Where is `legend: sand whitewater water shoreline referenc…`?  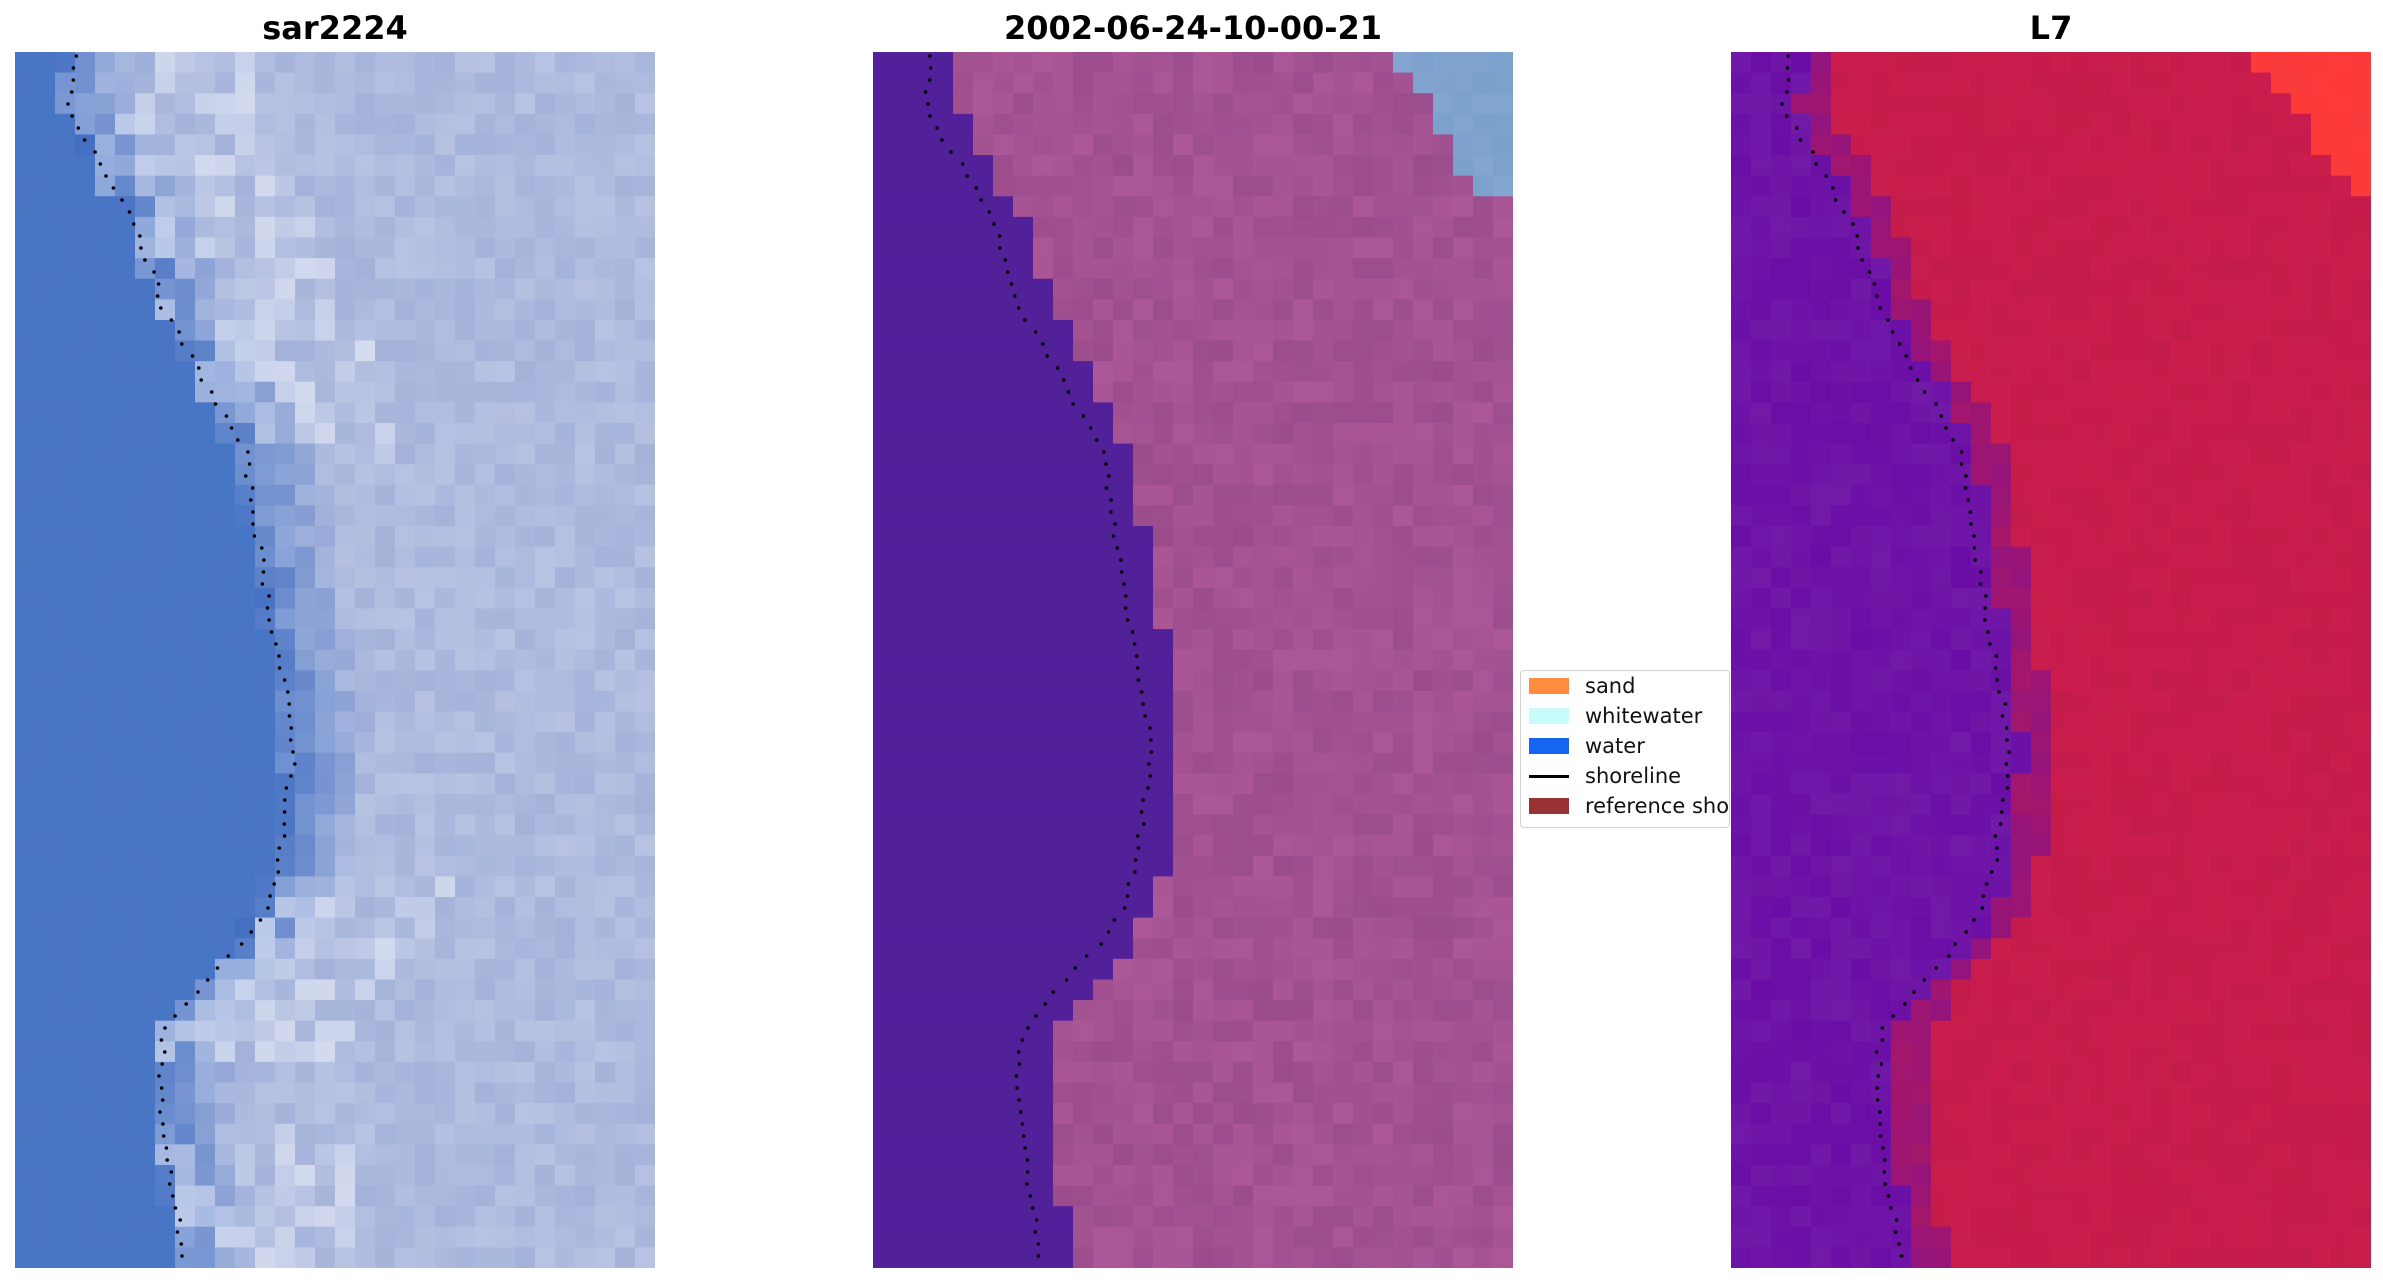 legend: sand whitewater water shoreline referenc… is located at coordinates (1625, 749).